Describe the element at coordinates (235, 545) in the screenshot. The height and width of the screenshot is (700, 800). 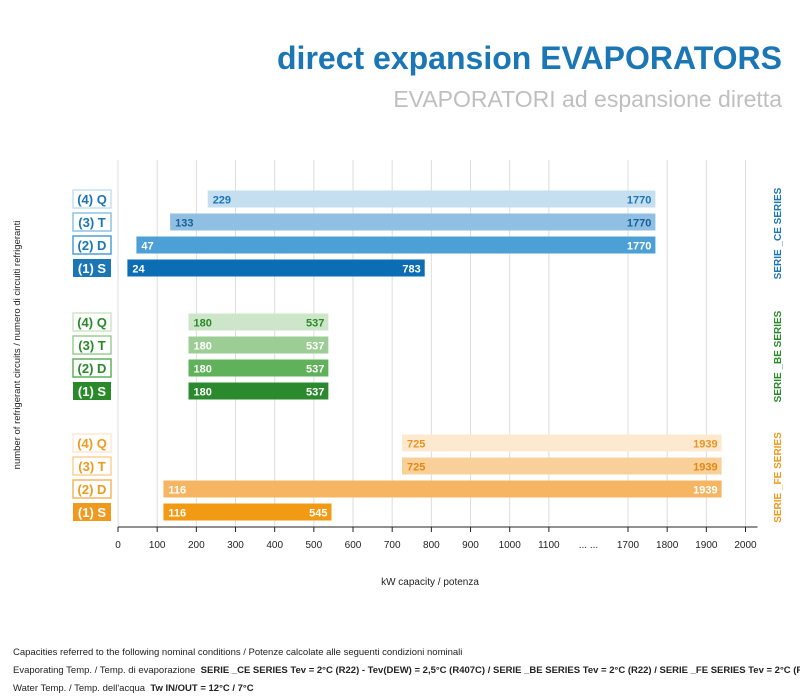
I see `x-tick-label-300: 300` at that location.